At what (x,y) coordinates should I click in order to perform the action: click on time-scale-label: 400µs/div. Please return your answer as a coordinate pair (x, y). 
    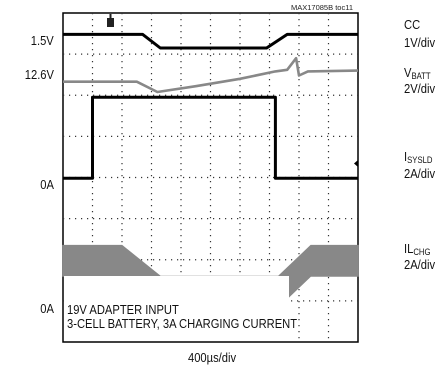
    Looking at the image, I should click on (212, 357).